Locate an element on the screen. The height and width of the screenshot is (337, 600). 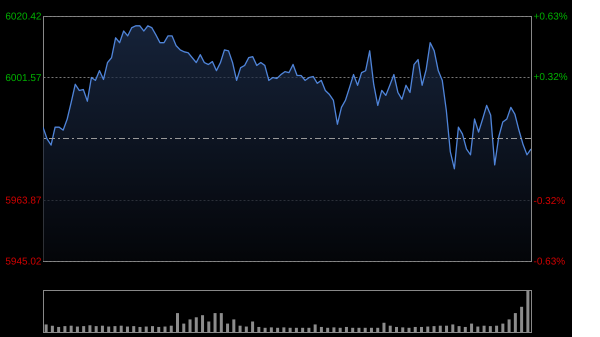
y2-tick-label: -0.63% is located at coordinates (550, 262).